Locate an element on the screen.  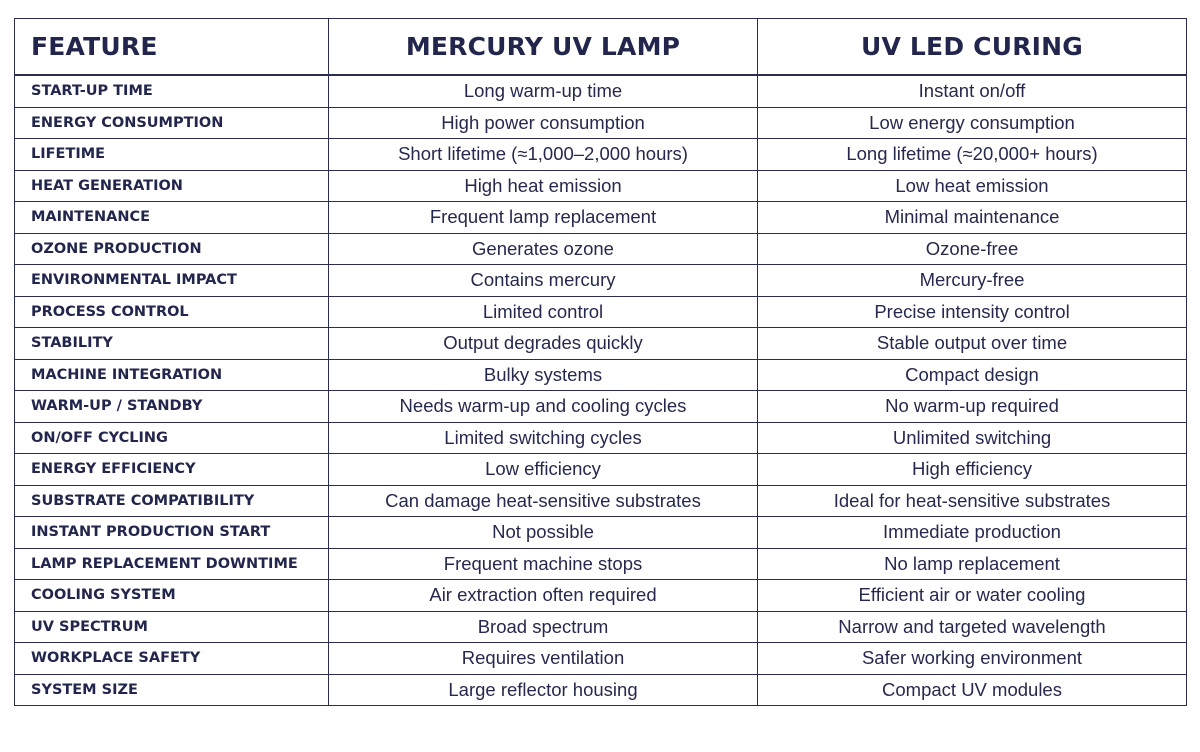
feature-cell: ENERGY CONSUMPTION is located at coordinates (171, 122).